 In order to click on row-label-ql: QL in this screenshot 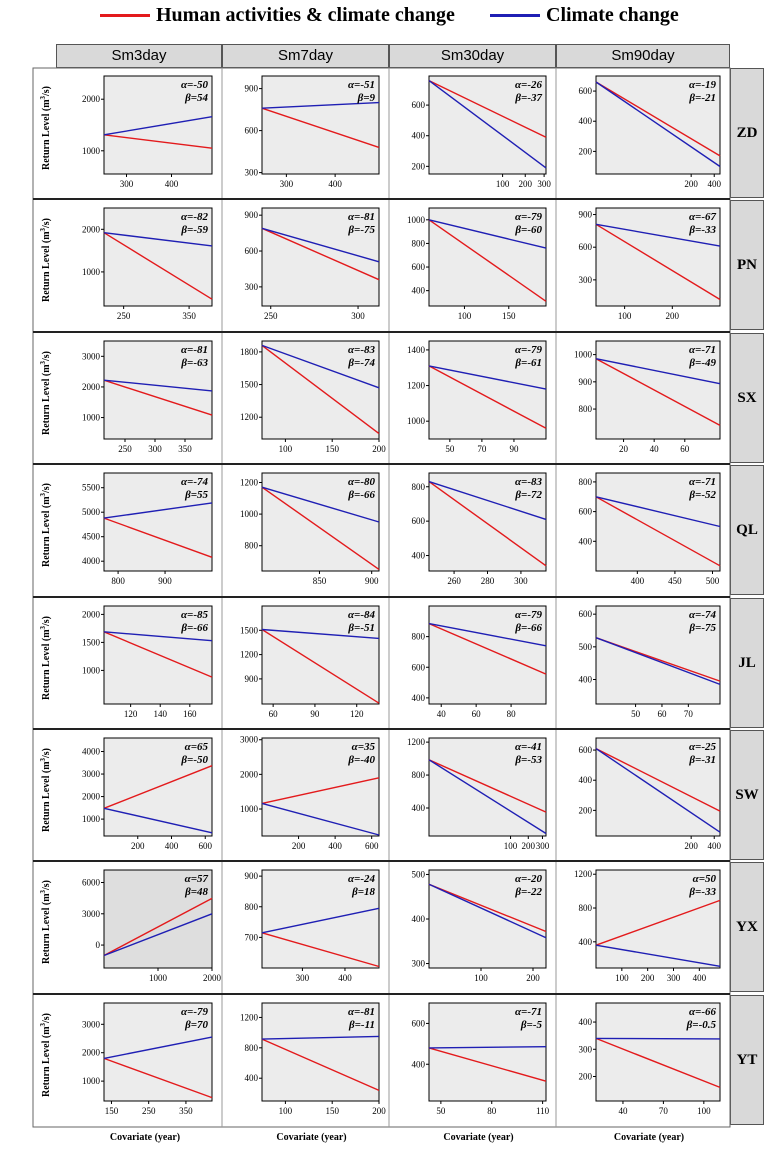, I will do `click(747, 530)`.